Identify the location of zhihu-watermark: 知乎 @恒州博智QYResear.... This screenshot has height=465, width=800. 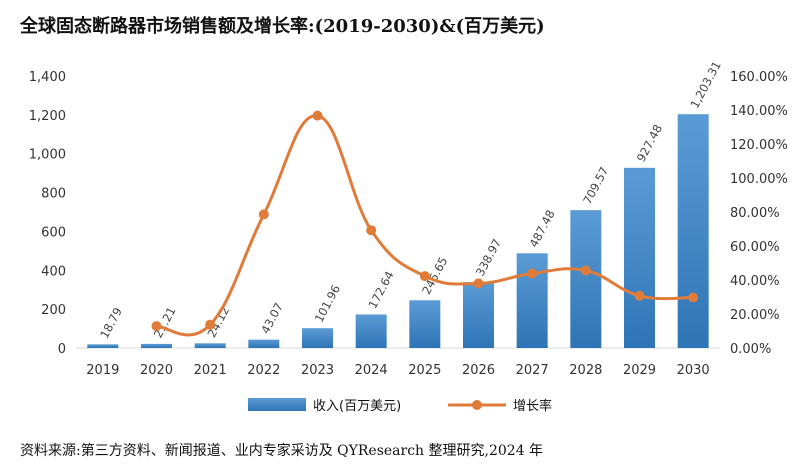
(659, 436).